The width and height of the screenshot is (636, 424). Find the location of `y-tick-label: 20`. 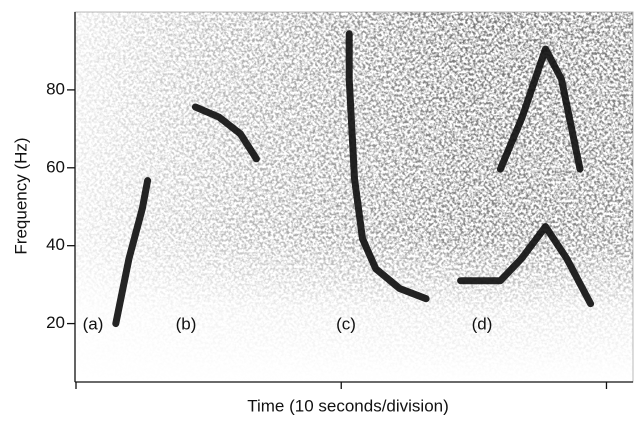

y-tick-label: 20 is located at coordinates (55, 322).